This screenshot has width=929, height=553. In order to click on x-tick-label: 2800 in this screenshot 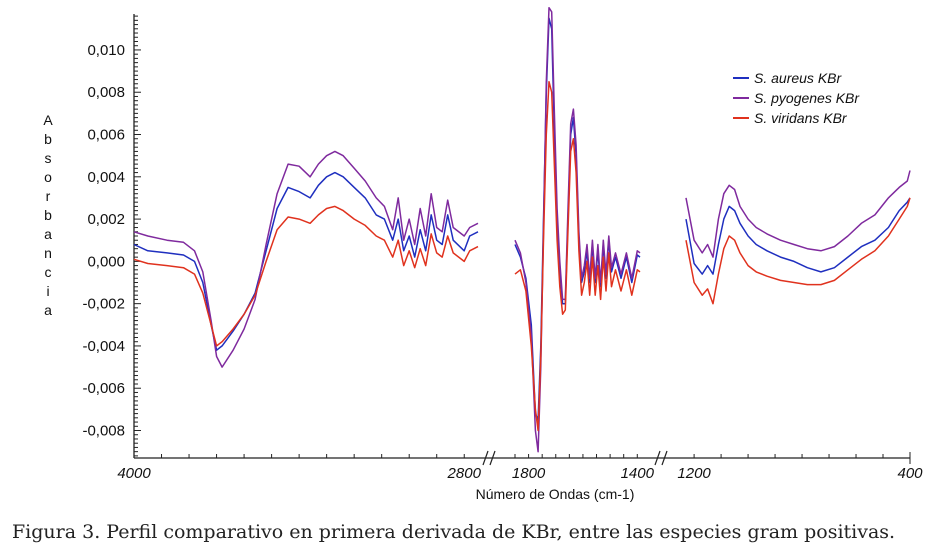, I will do `click(464, 473)`.